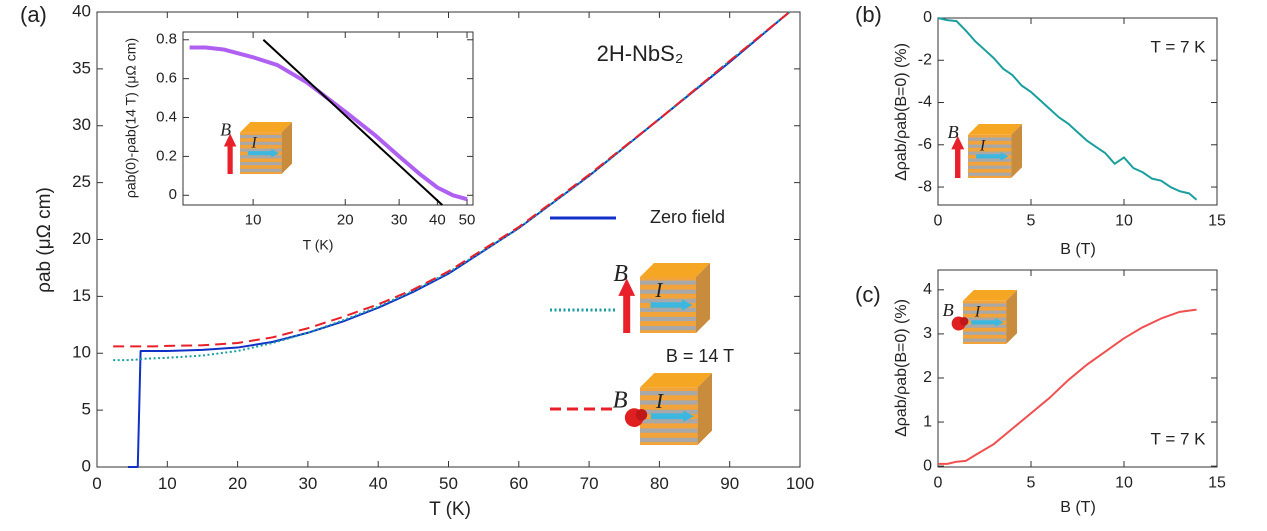 Image resolution: width=1267 pixels, height=531 pixels. What do you see at coordinates (166, 78) in the screenshot?
I see `y-tick-label: 0.6` at bounding box center [166, 78].